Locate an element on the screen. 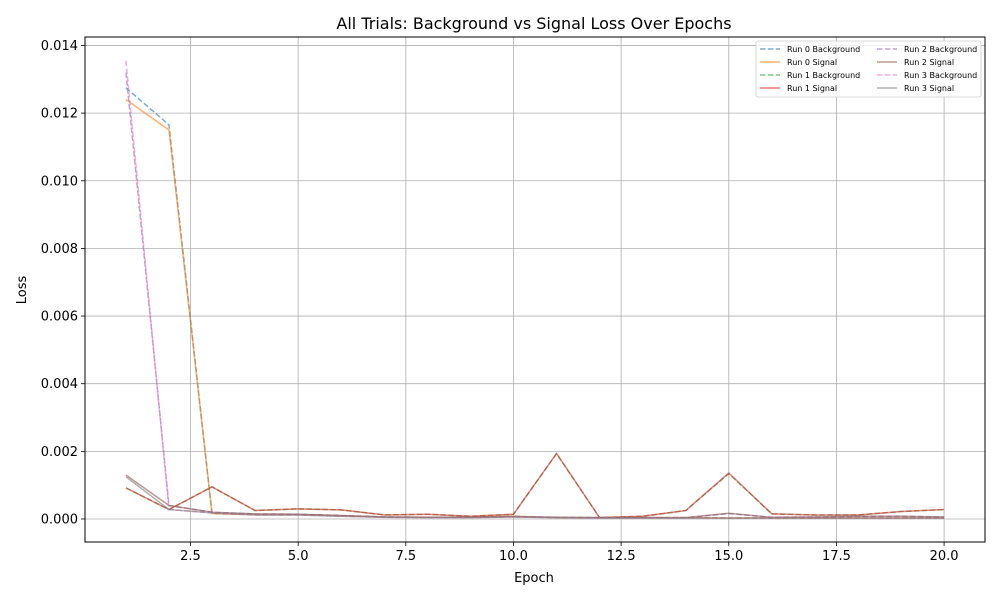 Image resolution: width=1000 pixels, height=604 pixels. x-axis: 2.5 5.0 7.5 10.0 12.5 15.0 17.5 20.0 is located at coordinates (569, 553).